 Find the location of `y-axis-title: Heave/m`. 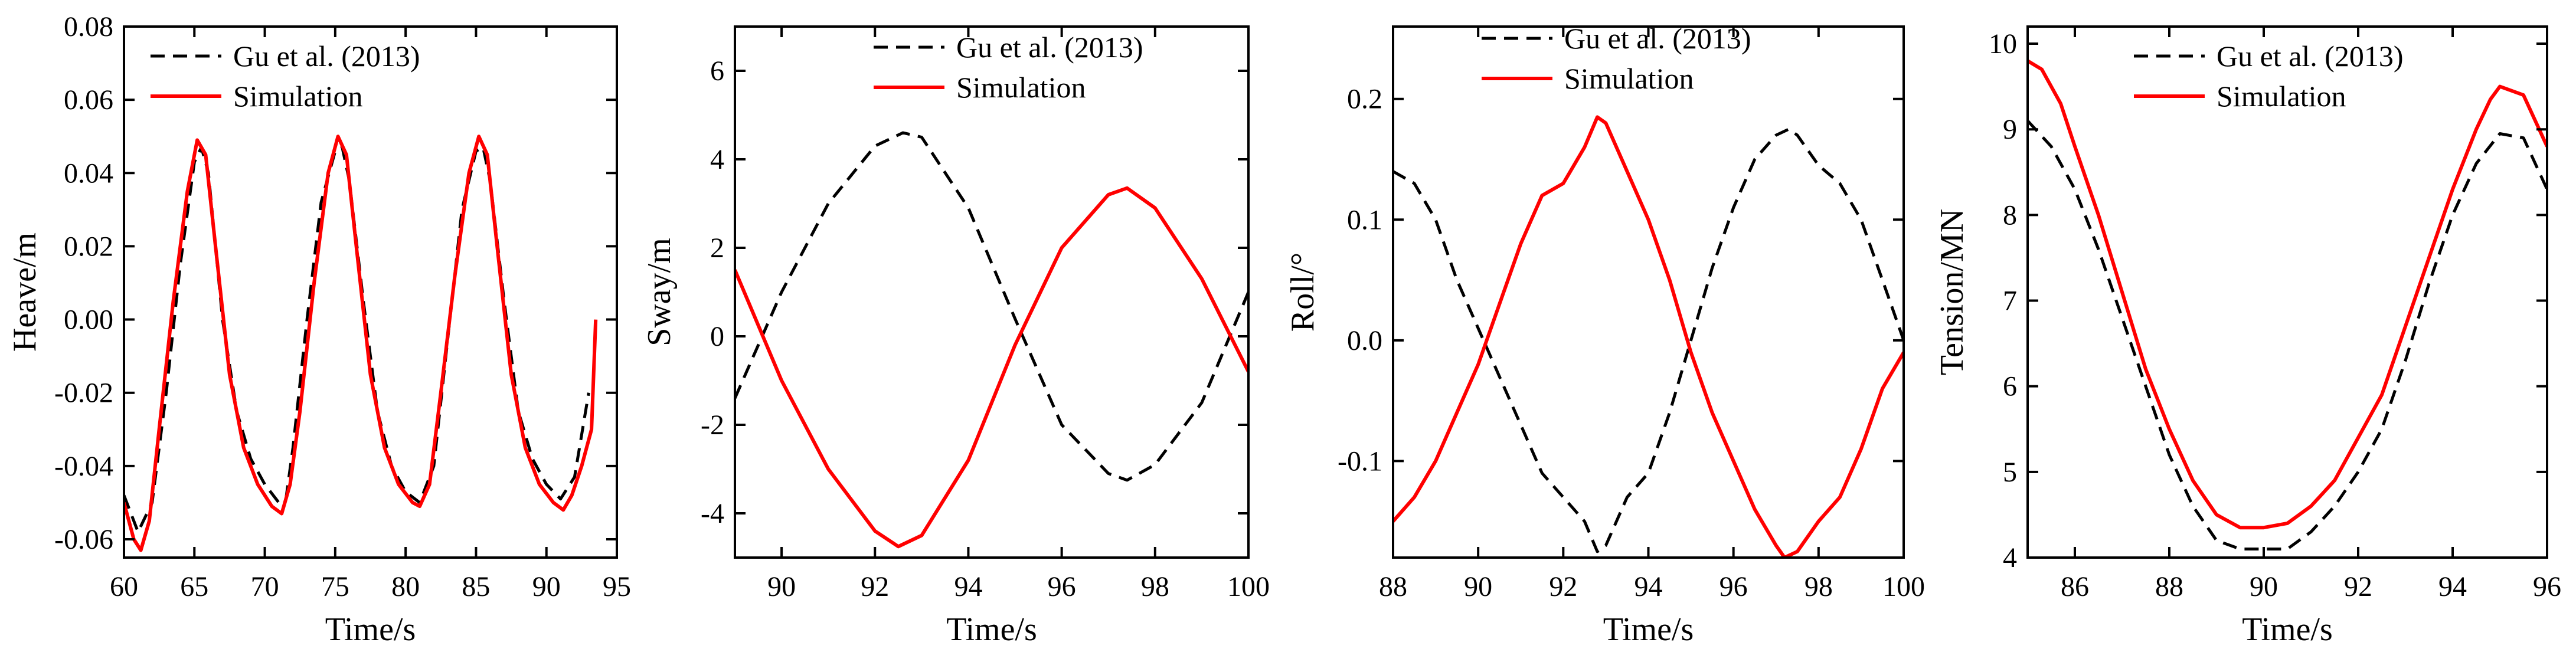

y-axis-title: Heave/m is located at coordinates (24, 292).